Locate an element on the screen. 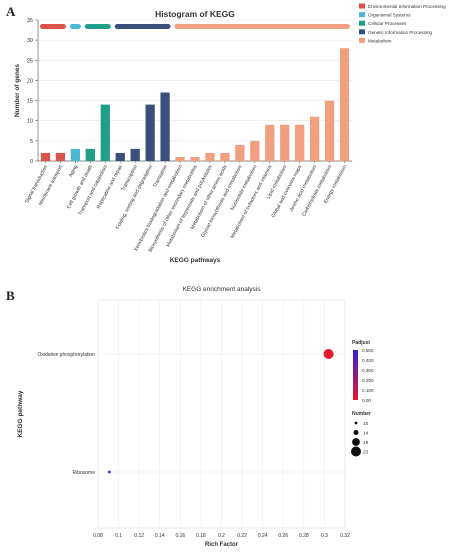 This screenshot has height=555, width=454. x-tick-label: 0.08 is located at coordinates (98, 536).